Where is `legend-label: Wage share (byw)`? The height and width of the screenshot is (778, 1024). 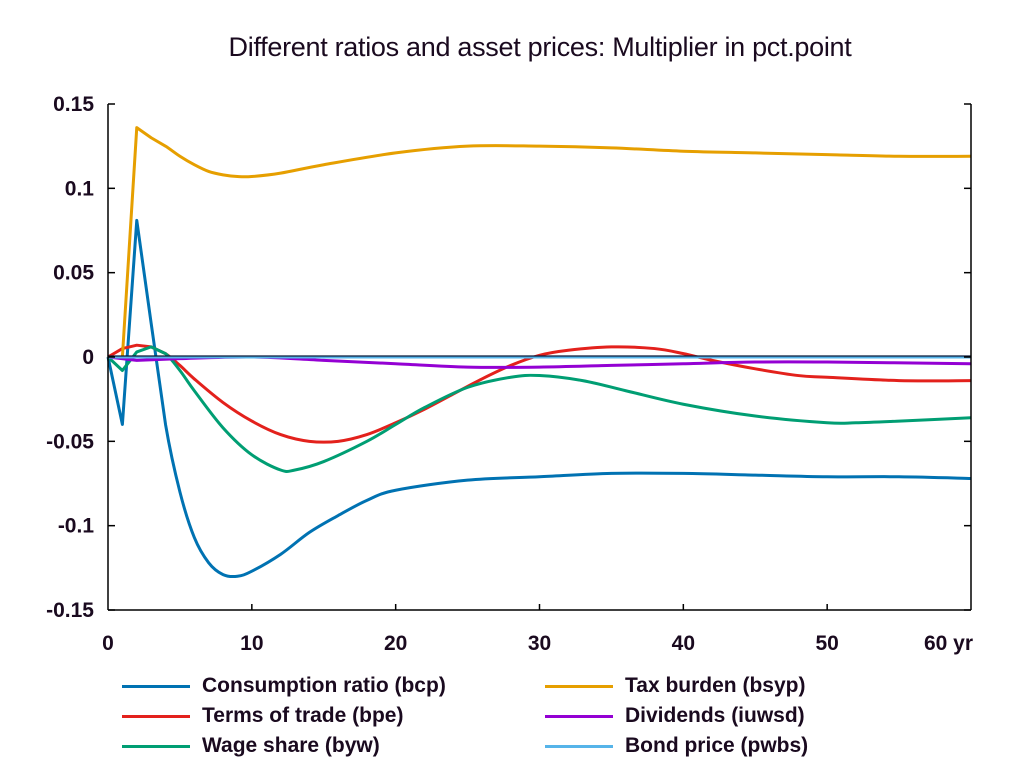 legend-label: Wage share (byw) is located at coordinates (291, 745).